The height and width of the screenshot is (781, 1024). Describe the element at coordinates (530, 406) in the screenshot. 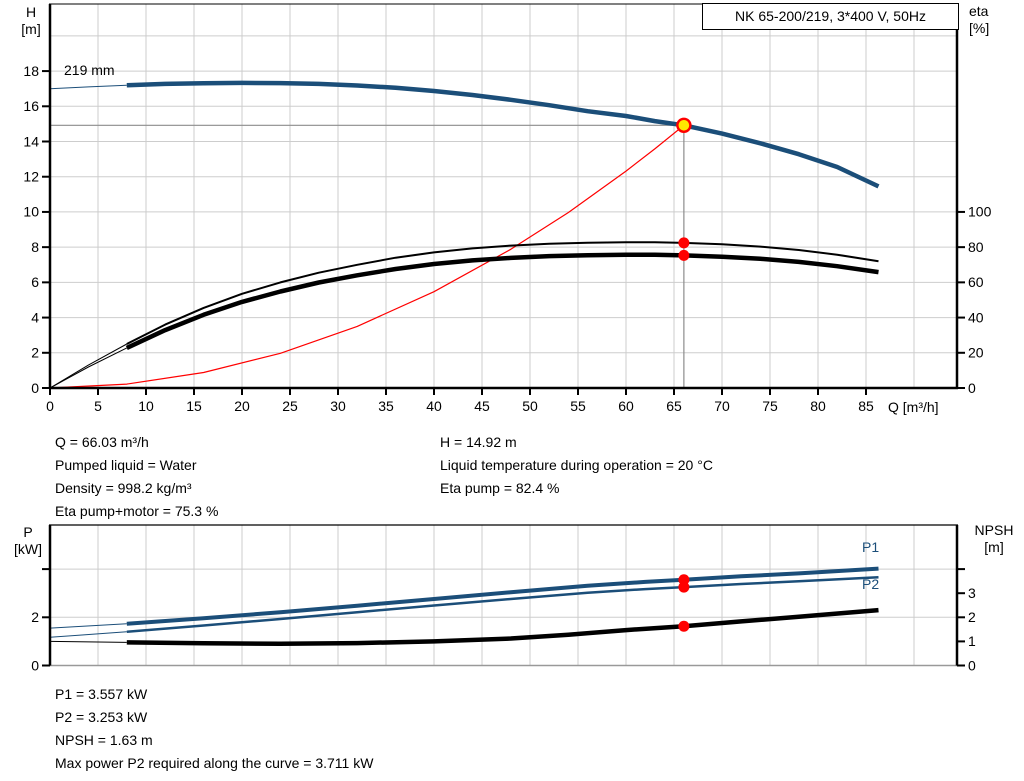

I see `x-tick-label: 50` at that location.